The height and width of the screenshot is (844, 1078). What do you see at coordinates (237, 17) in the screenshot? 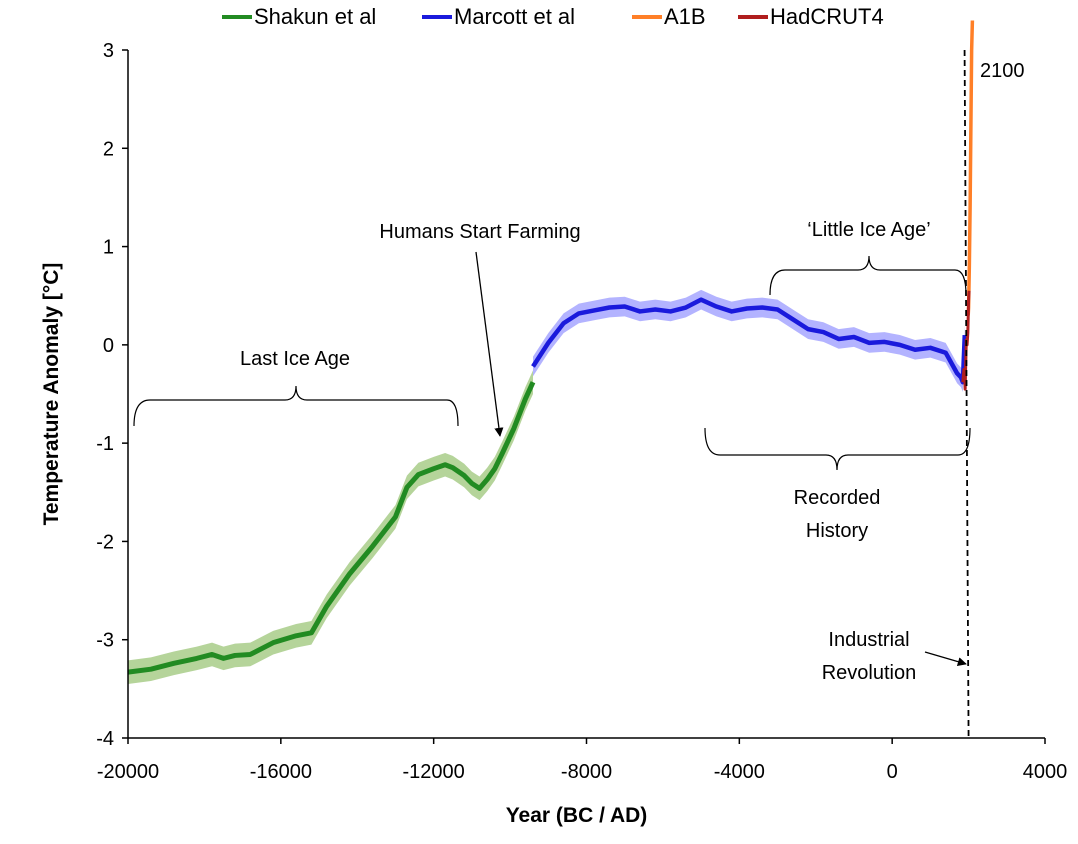
I see `legend-swatch-shakun` at bounding box center [237, 17].